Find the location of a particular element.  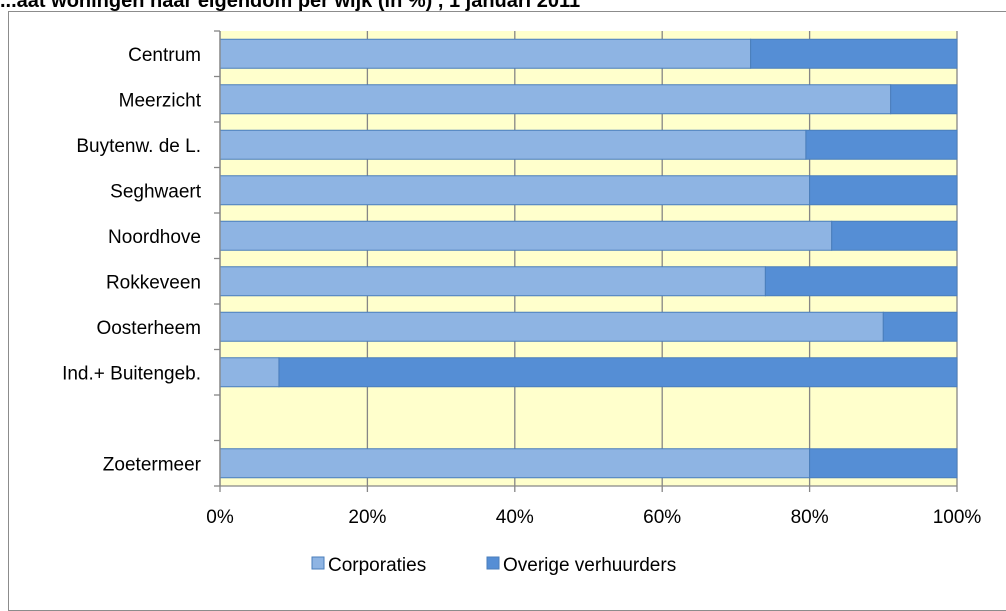

category-label: Oosterheem is located at coordinates (148, 328).